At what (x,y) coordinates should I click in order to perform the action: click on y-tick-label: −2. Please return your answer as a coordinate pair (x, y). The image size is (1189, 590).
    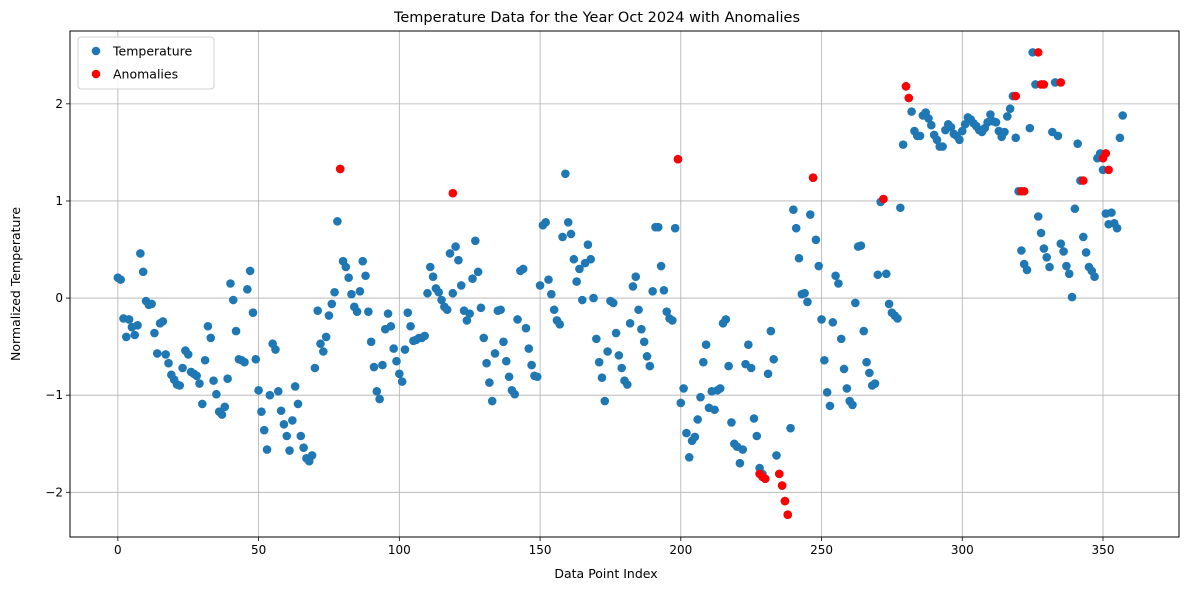
    Looking at the image, I should click on (54, 492).